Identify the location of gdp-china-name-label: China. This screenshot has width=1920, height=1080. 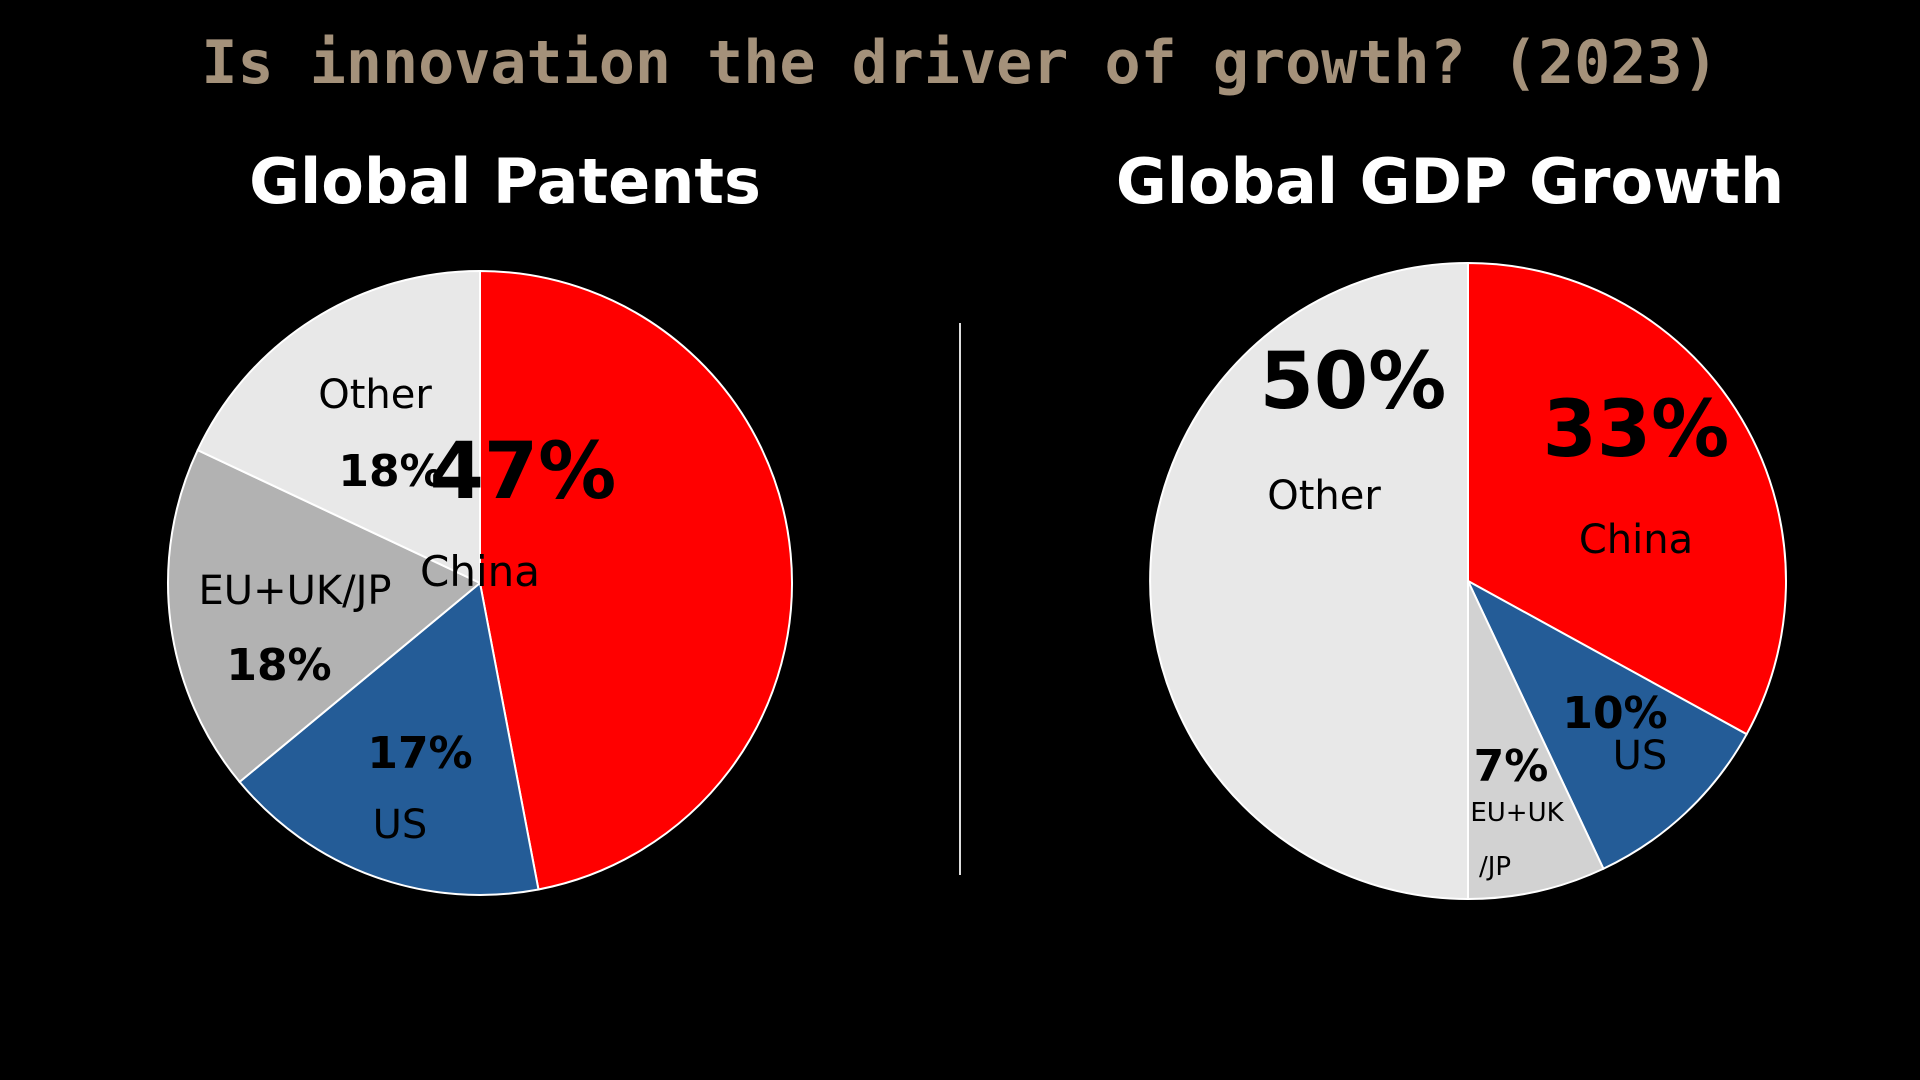
(1636, 540).